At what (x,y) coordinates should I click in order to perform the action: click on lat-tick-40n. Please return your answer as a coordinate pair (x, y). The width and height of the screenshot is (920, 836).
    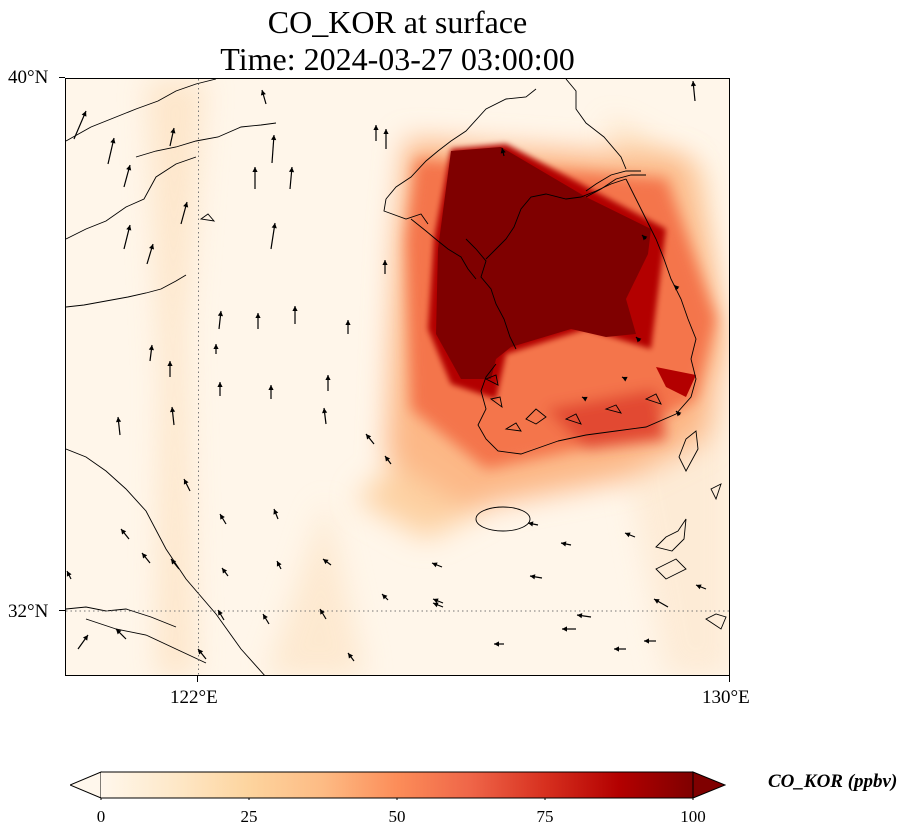
    Looking at the image, I should click on (62, 77).